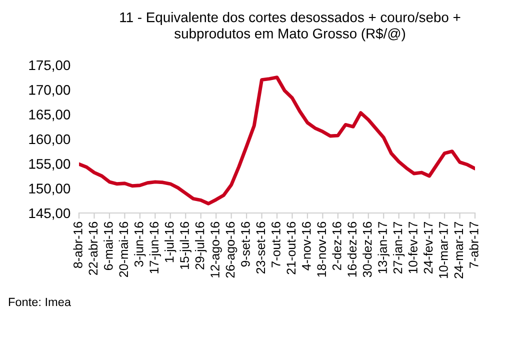 This screenshot has width=505, height=341. What do you see at coordinates (413, 248) in the screenshot?
I see `x-tick-label: 10-fev-17` at bounding box center [413, 248].